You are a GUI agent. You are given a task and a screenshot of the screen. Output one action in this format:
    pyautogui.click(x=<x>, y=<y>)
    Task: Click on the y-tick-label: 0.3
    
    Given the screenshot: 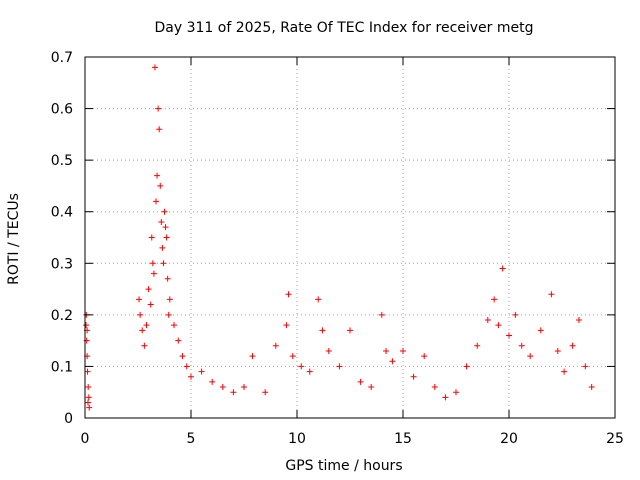 What is the action you would take?
    pyautogui.click(x=62, y=264)
    